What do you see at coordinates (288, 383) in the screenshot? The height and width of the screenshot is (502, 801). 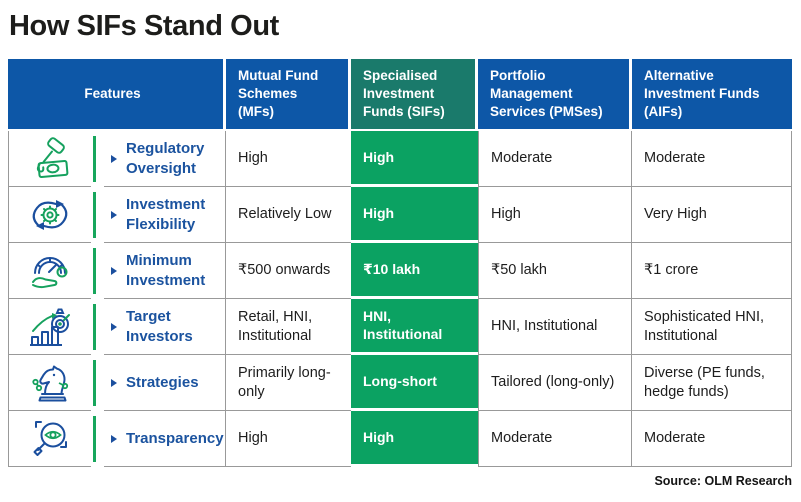 I see `mf-cell: Primarily long-only` at bounding box center [288, 383].